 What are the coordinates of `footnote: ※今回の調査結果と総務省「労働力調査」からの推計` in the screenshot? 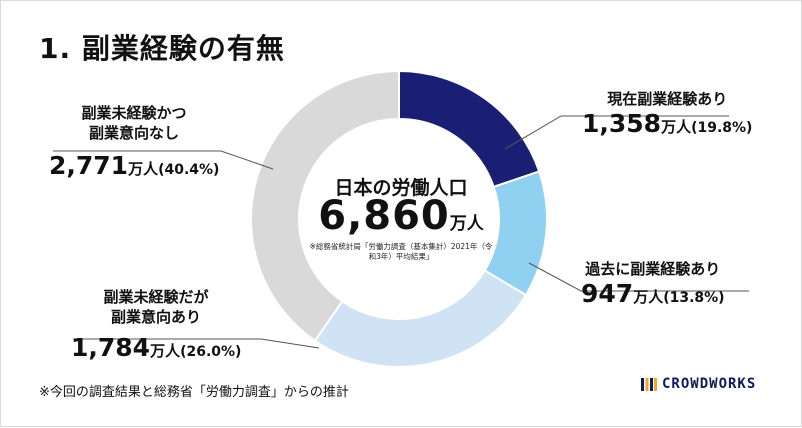 It's located at (194, 392).